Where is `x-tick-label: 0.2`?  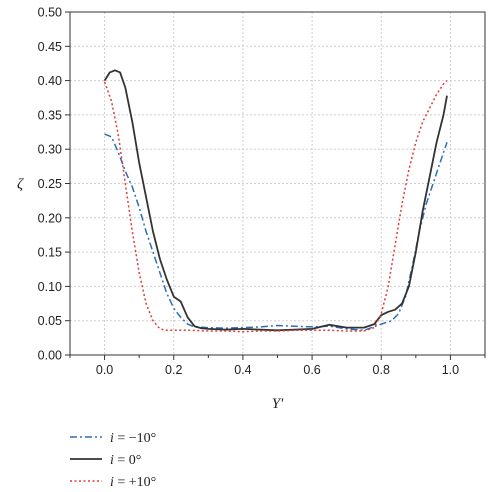
x-tick-label: 0.2 is located at coordinates (173, 370).